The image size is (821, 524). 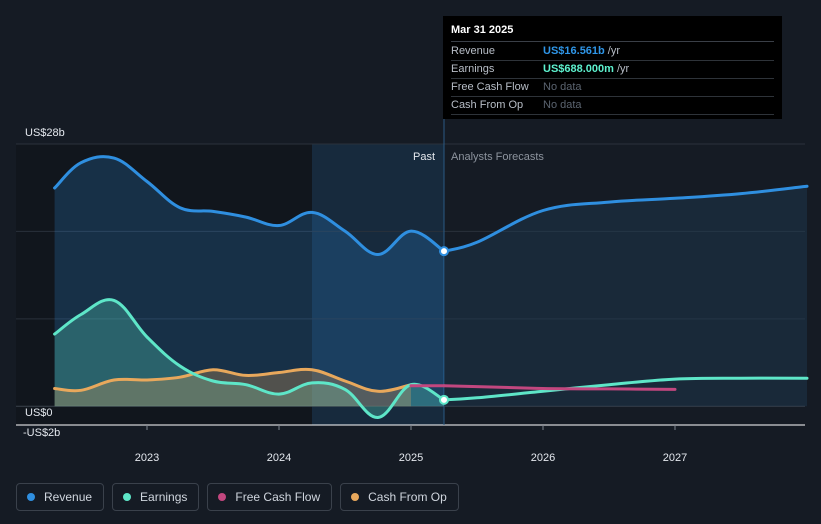 I want to click on revenue-forecast-line, so click(x=625, y=218).